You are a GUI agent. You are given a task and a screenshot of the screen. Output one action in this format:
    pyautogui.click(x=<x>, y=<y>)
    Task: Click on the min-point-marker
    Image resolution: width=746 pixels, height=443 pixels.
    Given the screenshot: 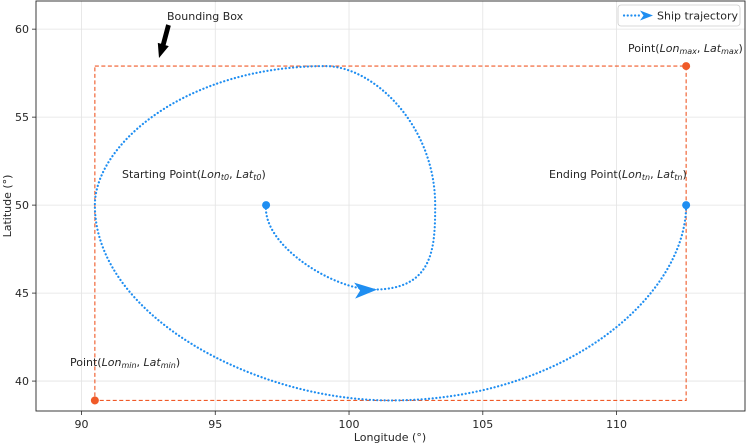 What is the action you would take?
    pyautogui.click(x=94, y=400)
    